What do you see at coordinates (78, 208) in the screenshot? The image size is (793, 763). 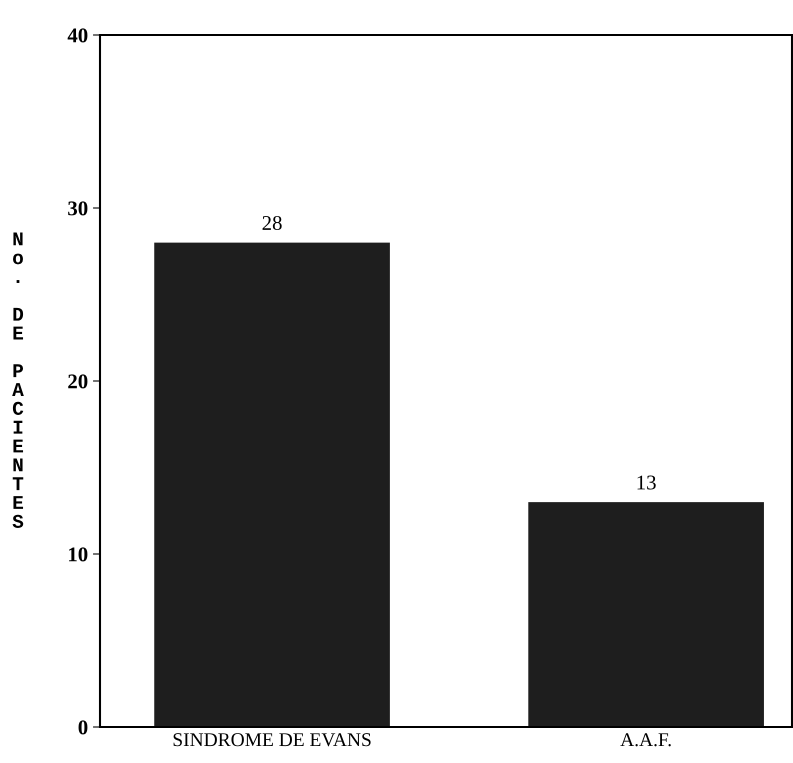 I see `y-tick-label: 30` at bounding box center [78, 208].